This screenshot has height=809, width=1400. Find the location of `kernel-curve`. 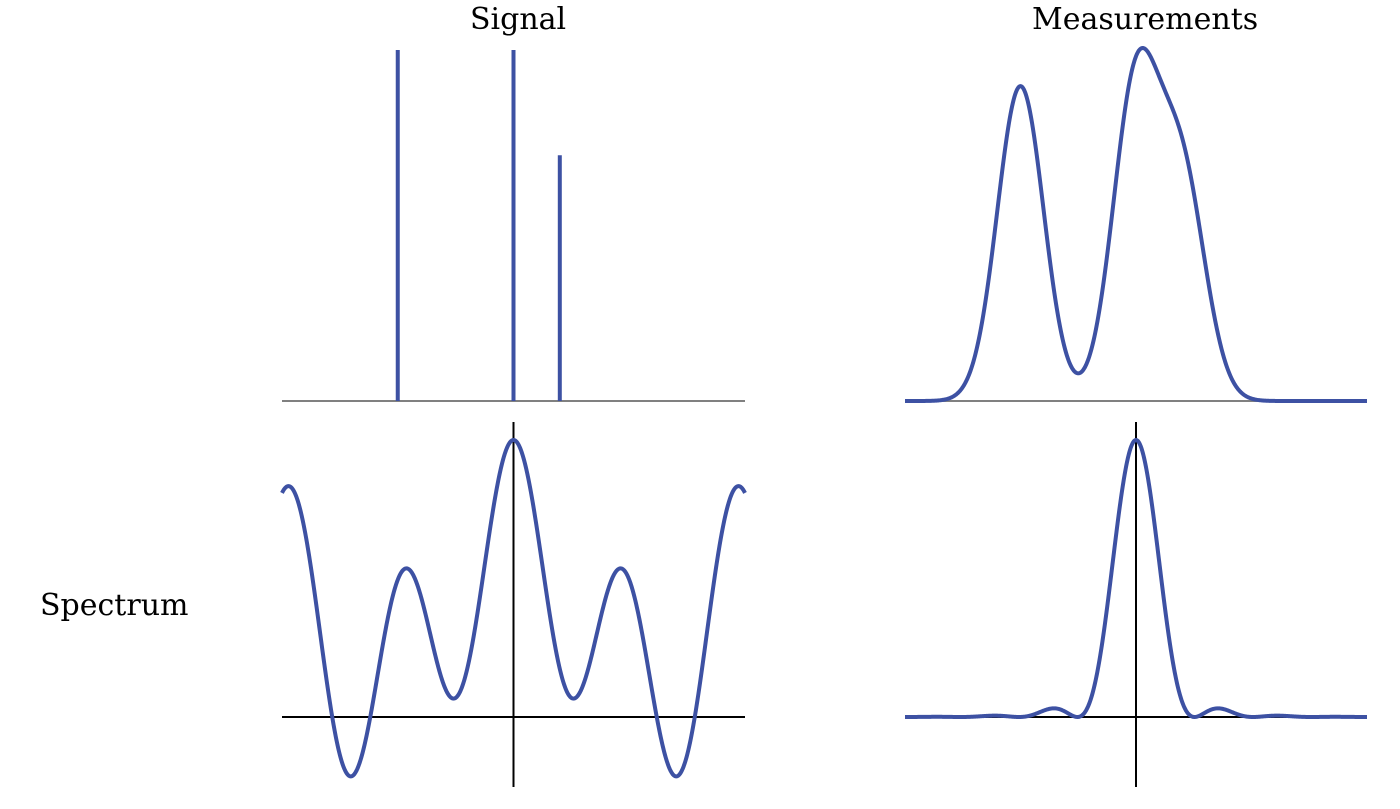

kernel-curve is located at coordinates (1136, 578).